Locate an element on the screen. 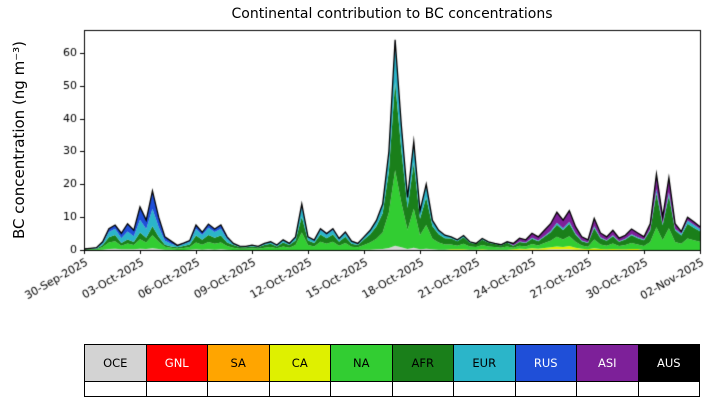 This screenshot has width=714, height=402. legend-item-sa: SA is located at coordinates (238, 363).